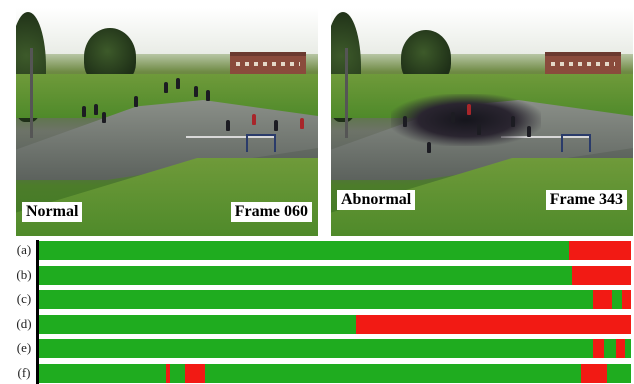 The width and height of the screenshot is (634, 384). What do you see at coordinates (24, 372) in the screenshot?
I see `timeline-row-label: (f)` at bounding box center [24, 372].